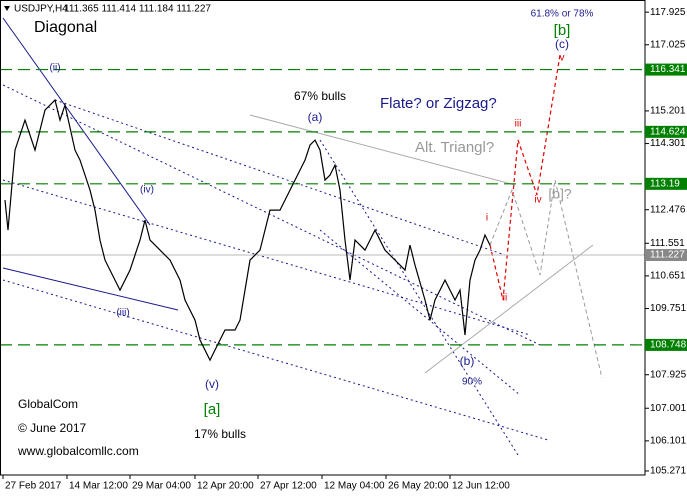 Image resolution: width=687 pixels, height=496 pixels. What do you see at coordinates (147, 190) in the screenshot?
I see `annotation: (iv)` at bounding box center [147, 190].